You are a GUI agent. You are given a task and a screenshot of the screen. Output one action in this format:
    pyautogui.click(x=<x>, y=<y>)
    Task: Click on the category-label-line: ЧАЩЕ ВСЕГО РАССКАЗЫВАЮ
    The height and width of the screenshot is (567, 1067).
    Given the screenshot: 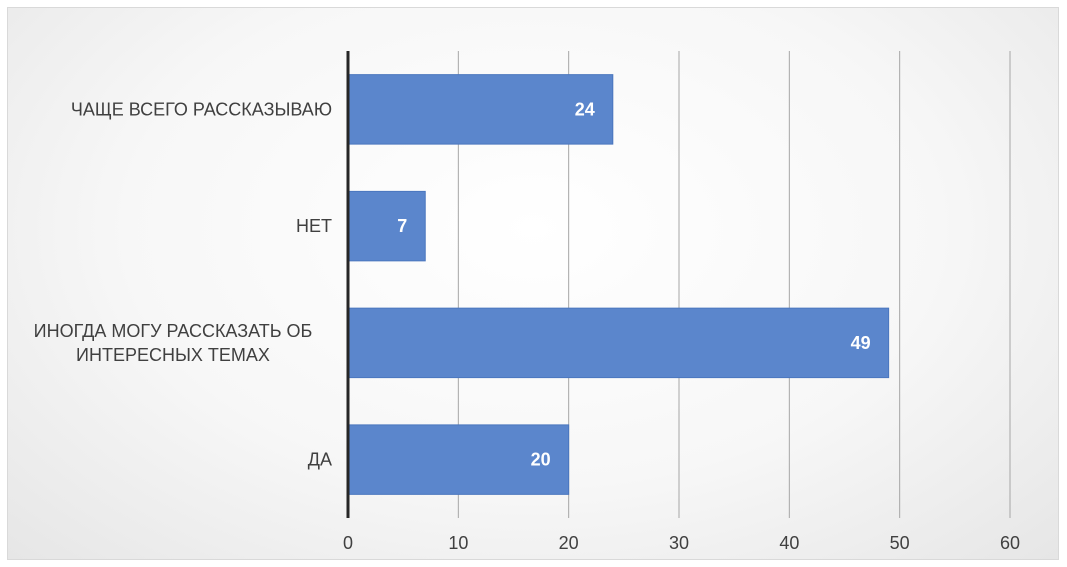 What is the action you would take?
    pyautogui.click(x=201, y=109)
    